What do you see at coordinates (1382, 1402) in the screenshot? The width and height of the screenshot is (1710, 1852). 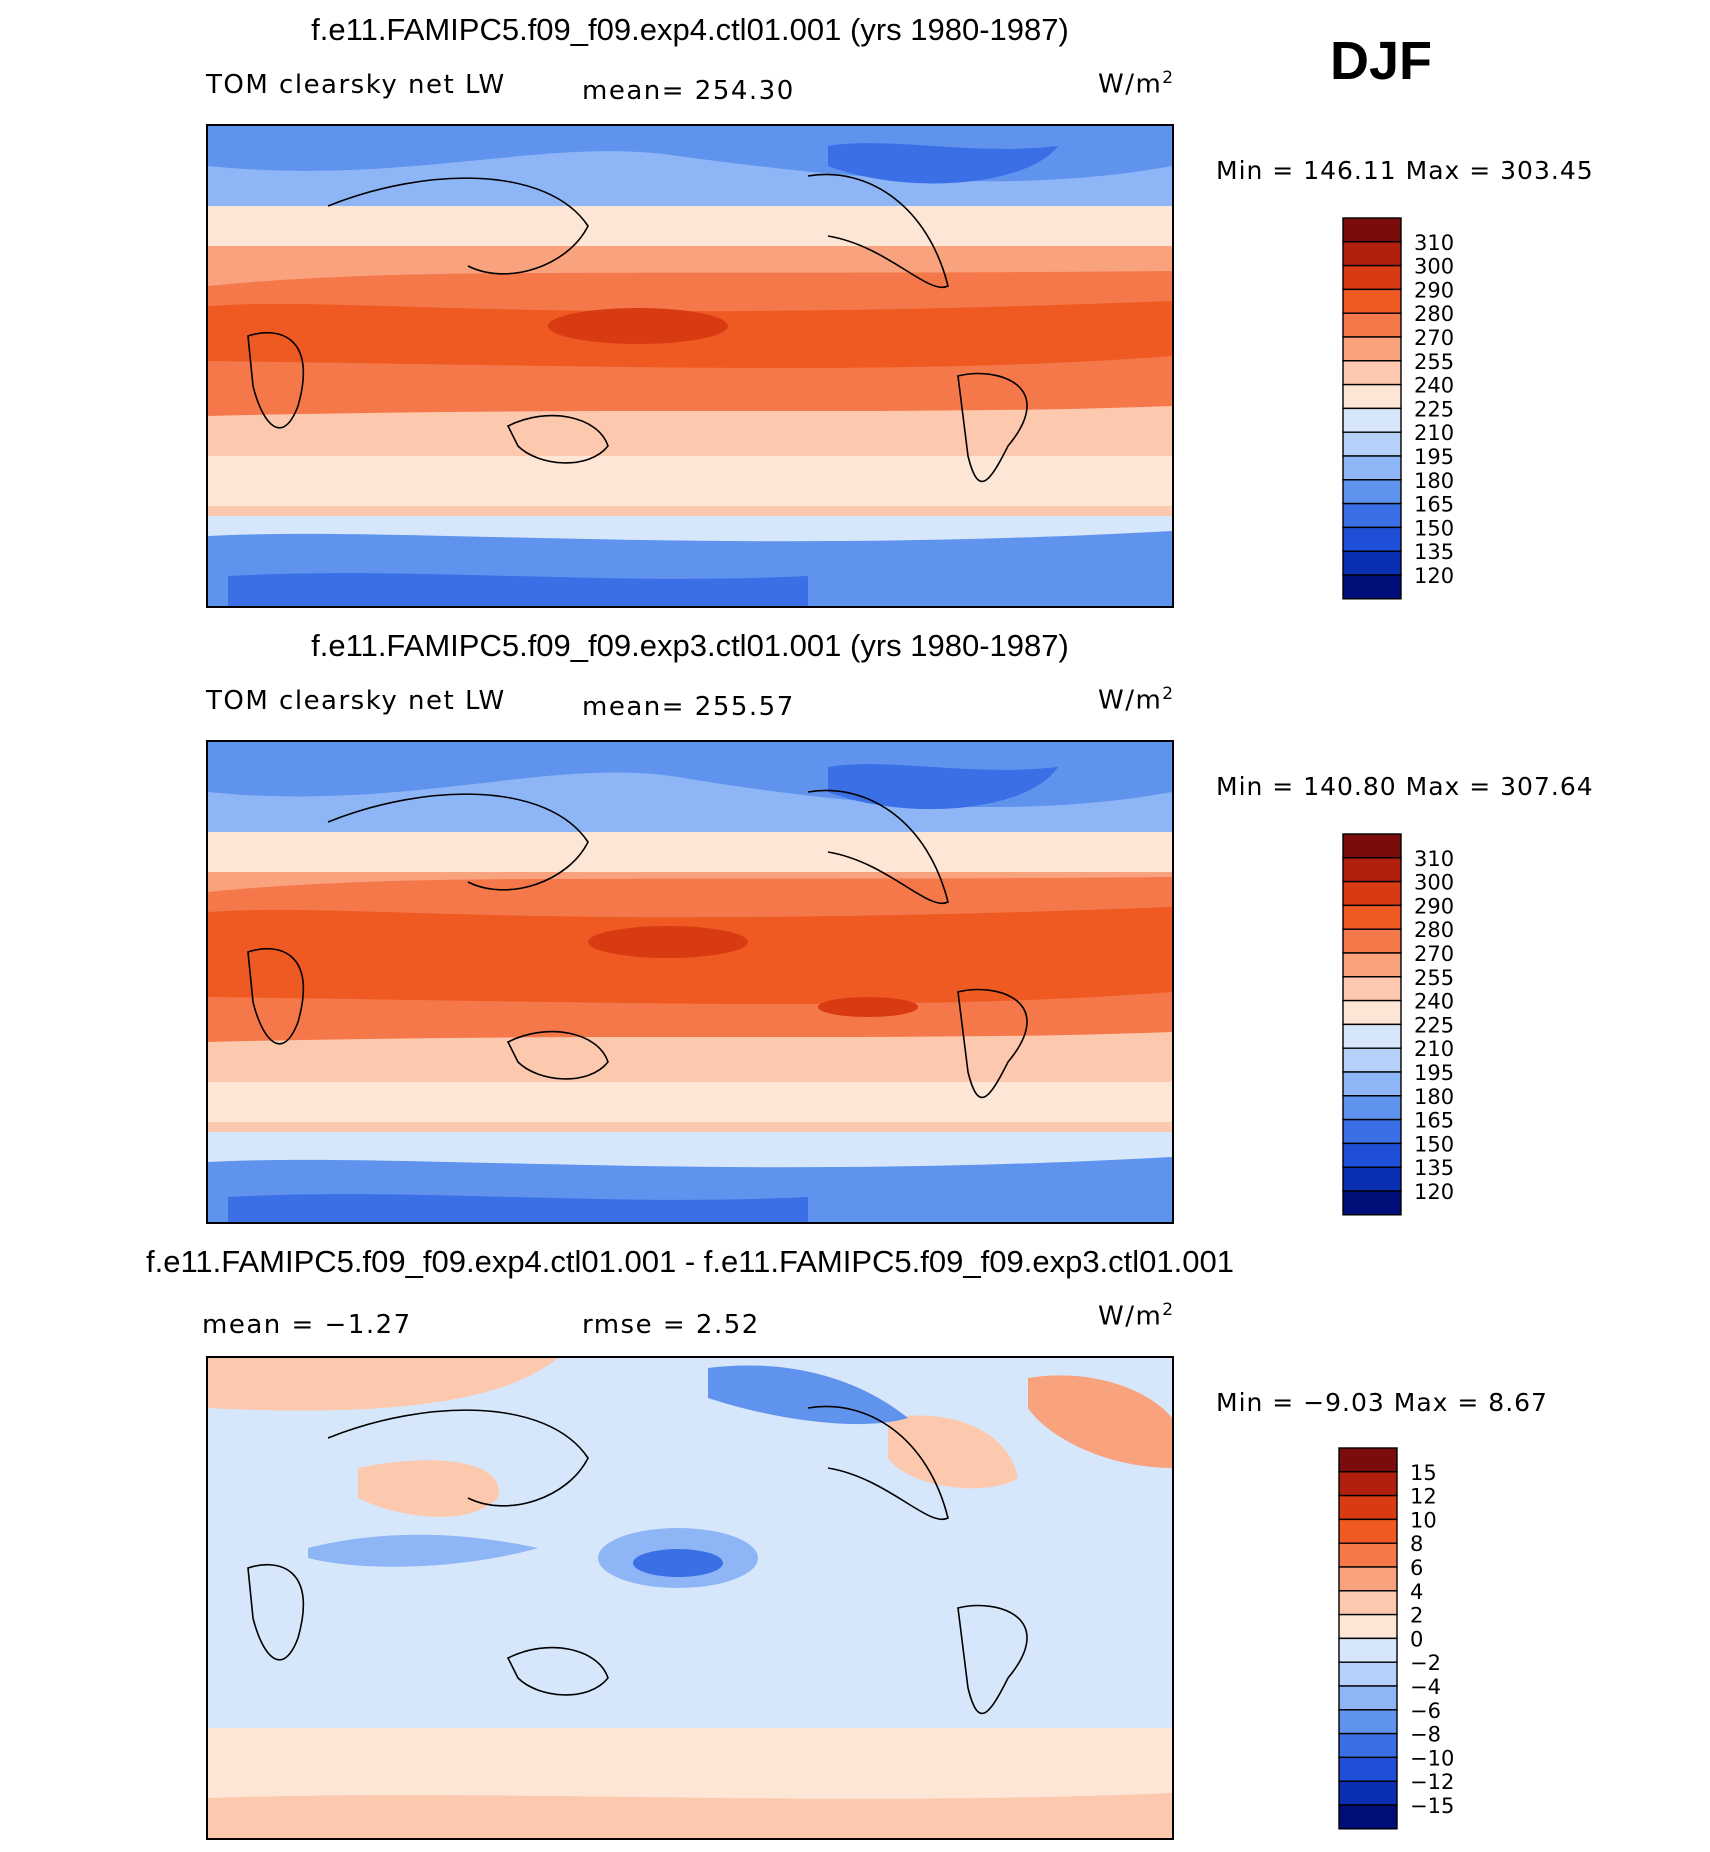 I see `min-max-label: Min = −9.03 Max = 8.67` at bounding box center [1382, 1402].